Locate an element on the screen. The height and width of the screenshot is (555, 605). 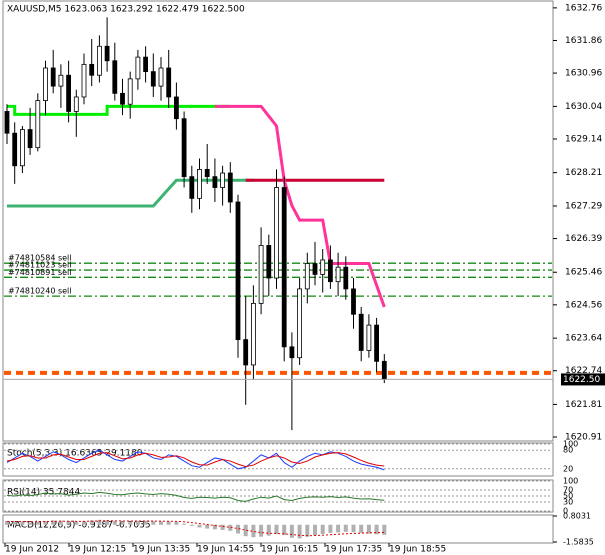
y-tick-label: 80 is located at coordinates (568, 450).